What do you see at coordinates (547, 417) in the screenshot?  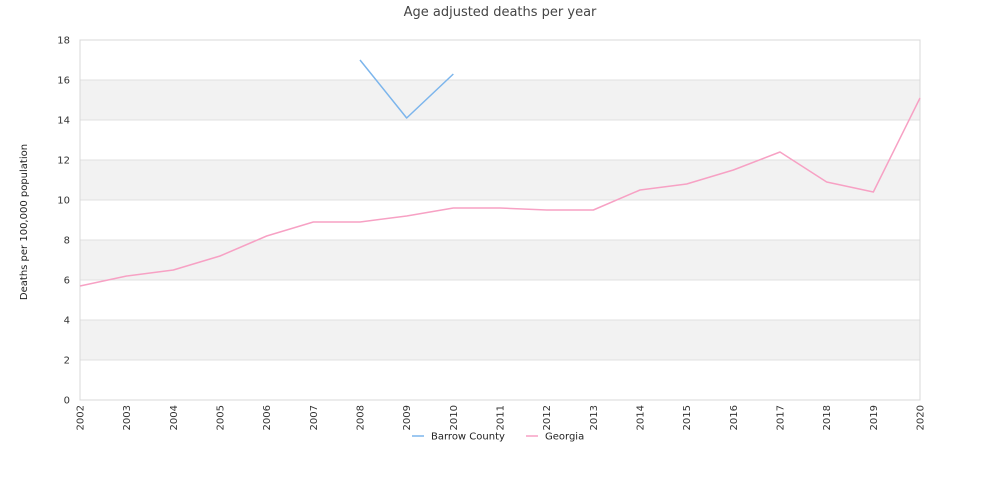 I see `x-tick-label: 2012` at bounding box center [547, 417].